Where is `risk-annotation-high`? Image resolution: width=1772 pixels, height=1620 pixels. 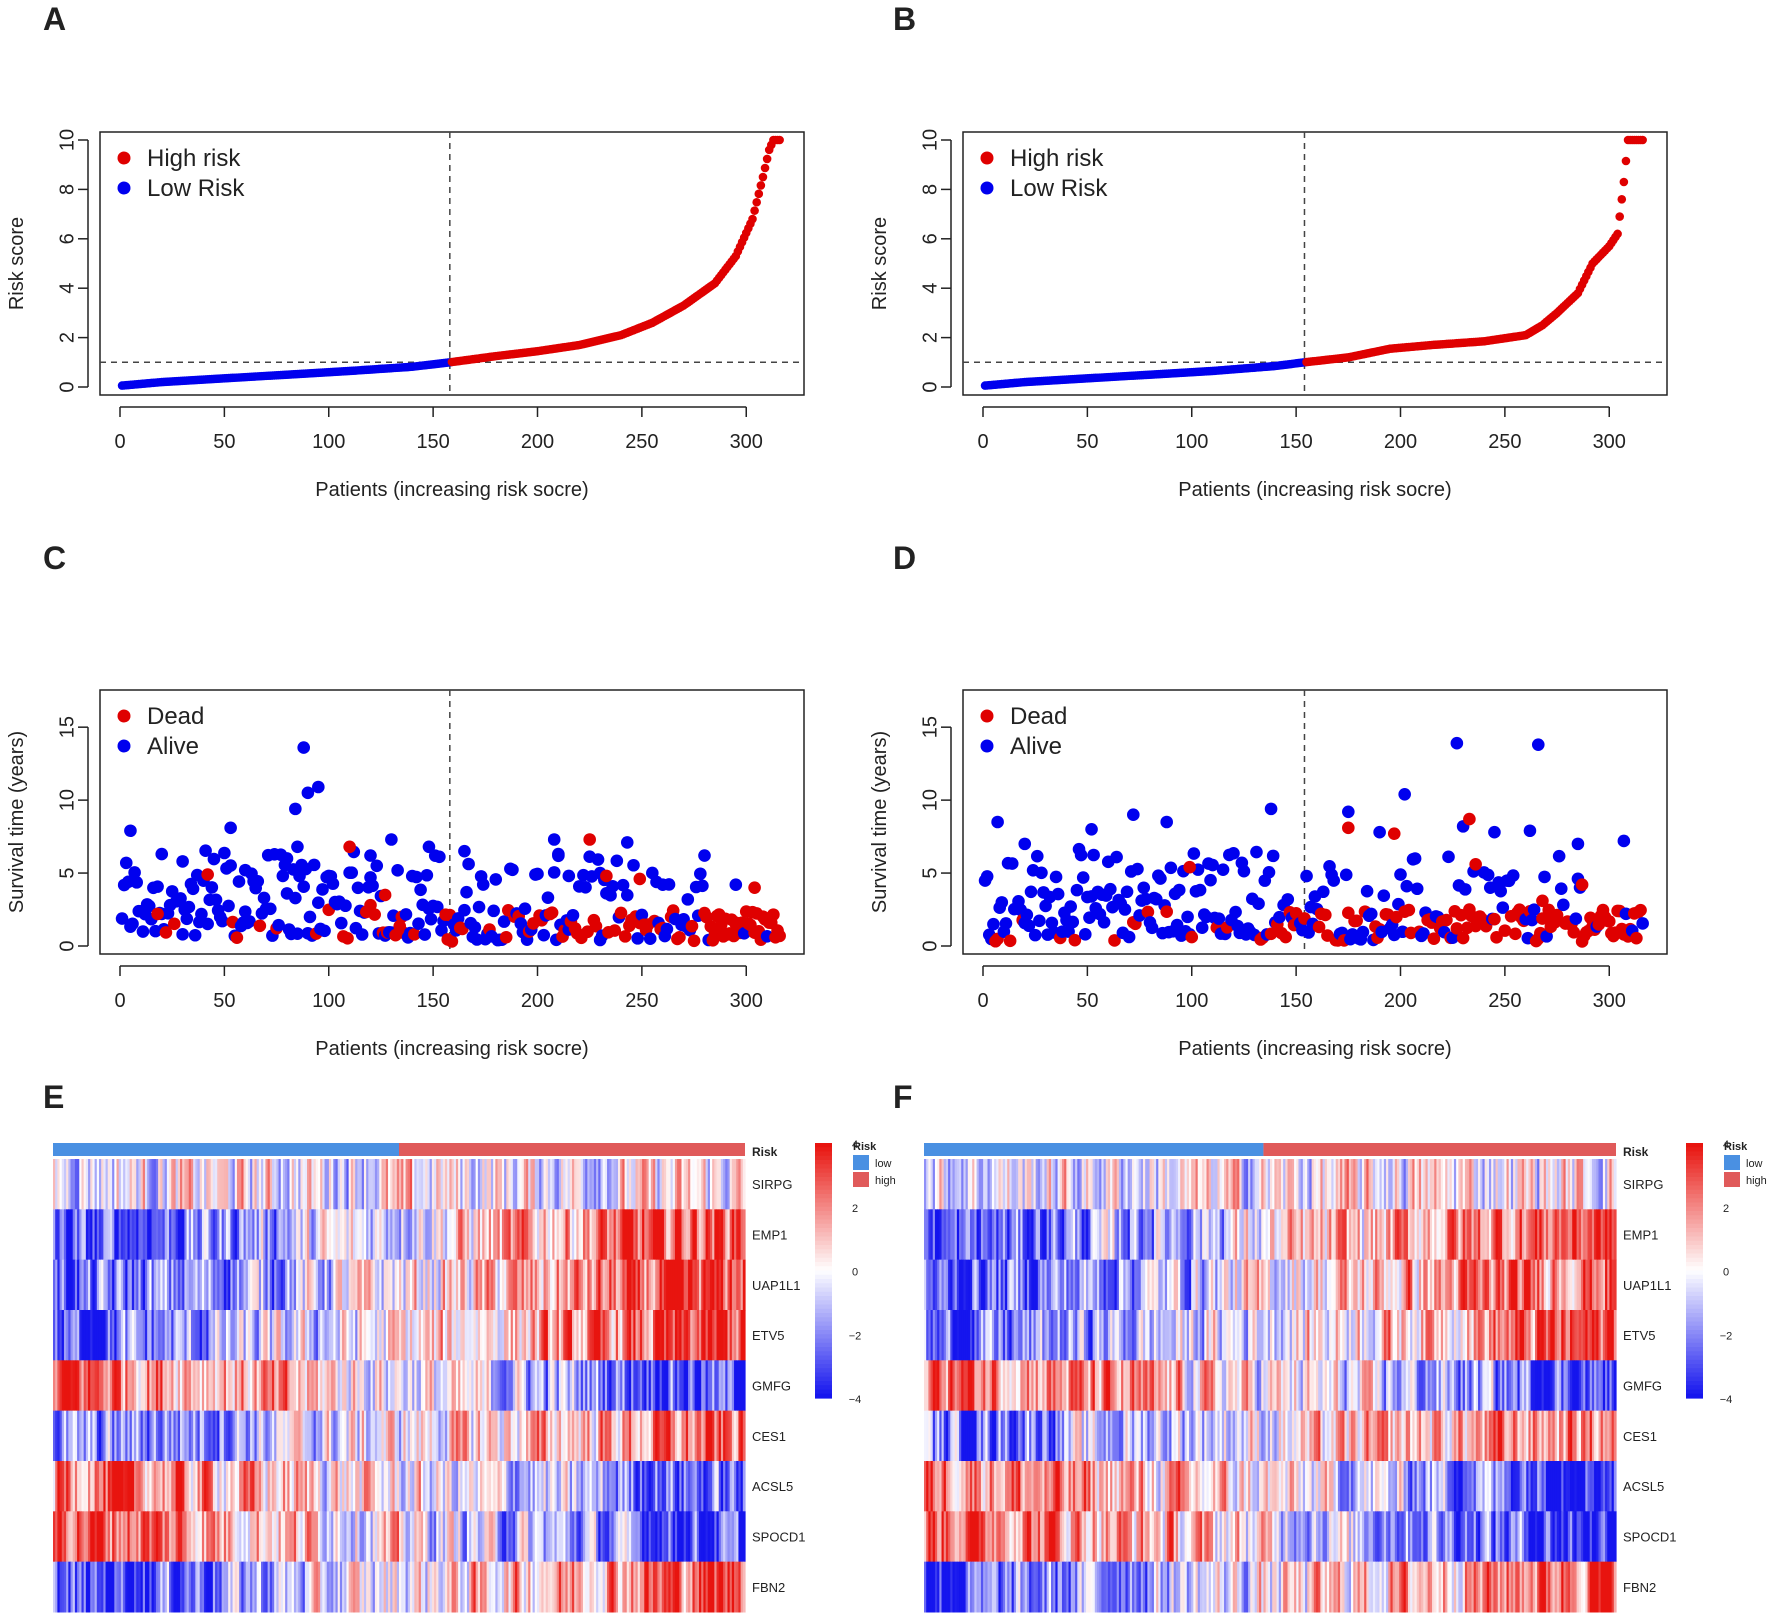 risk-annotation-high is located at coordinates (1439, 1149).